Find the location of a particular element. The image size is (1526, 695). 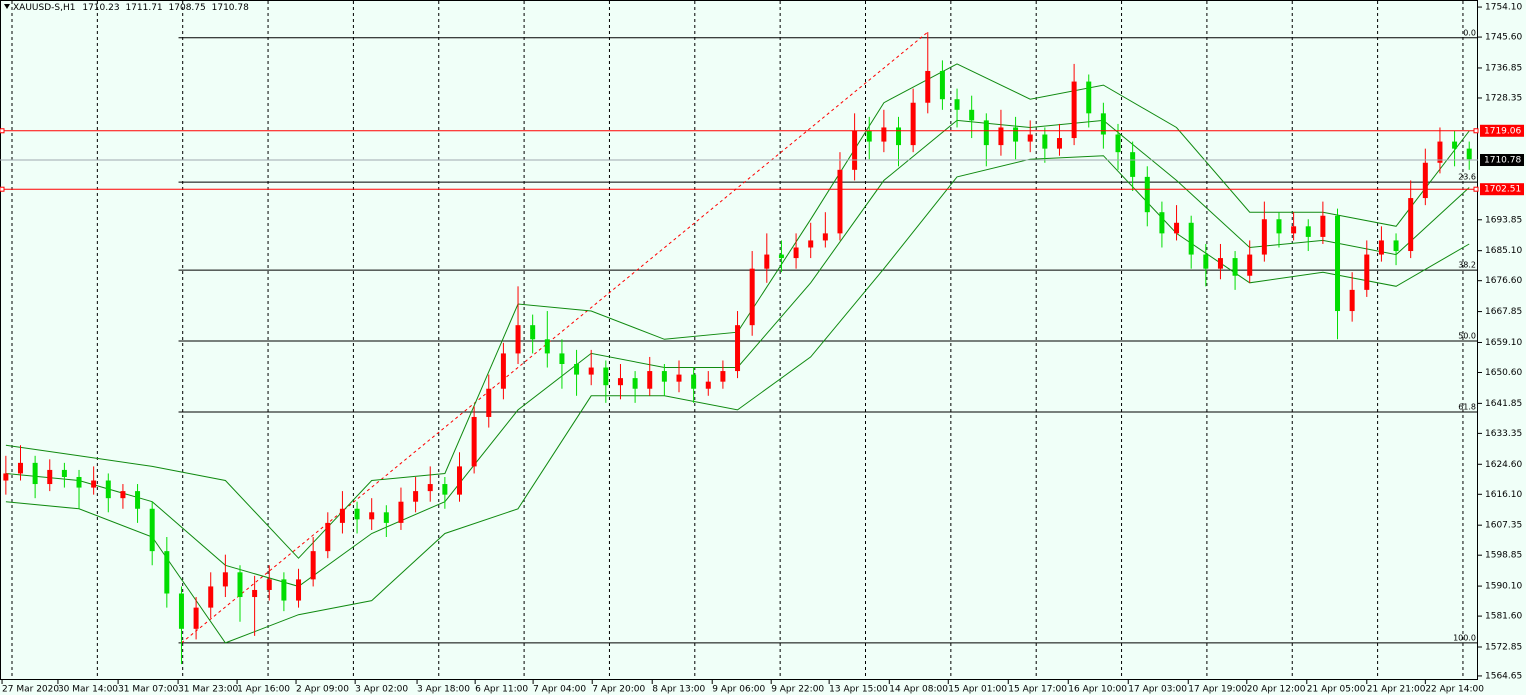

price-label: 1702.51 is located at coordinates (1502, 190).